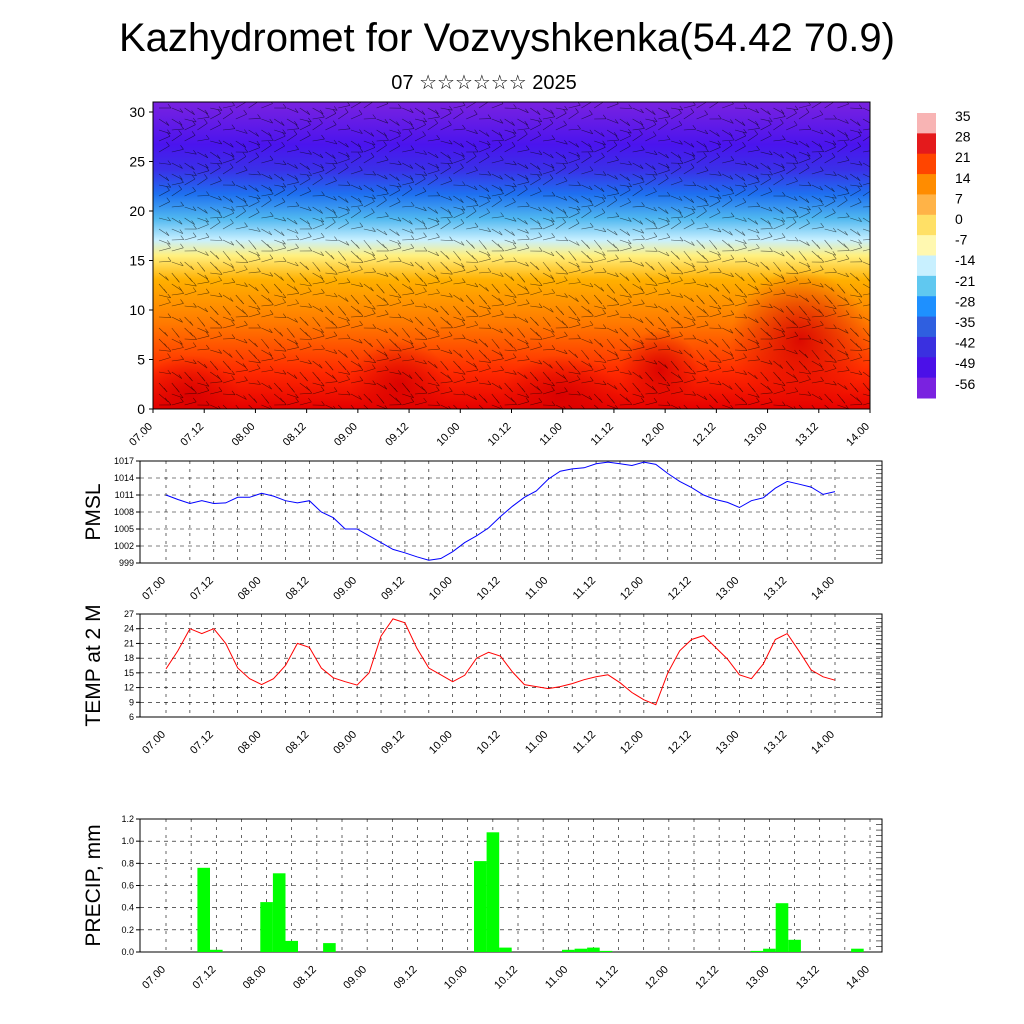 Image resolution: width=1024 pixels, height=1024 pixels. Describe the element at coordinates (959, 219) in the screenshot. I see `colorbar-label: 0` at that location.